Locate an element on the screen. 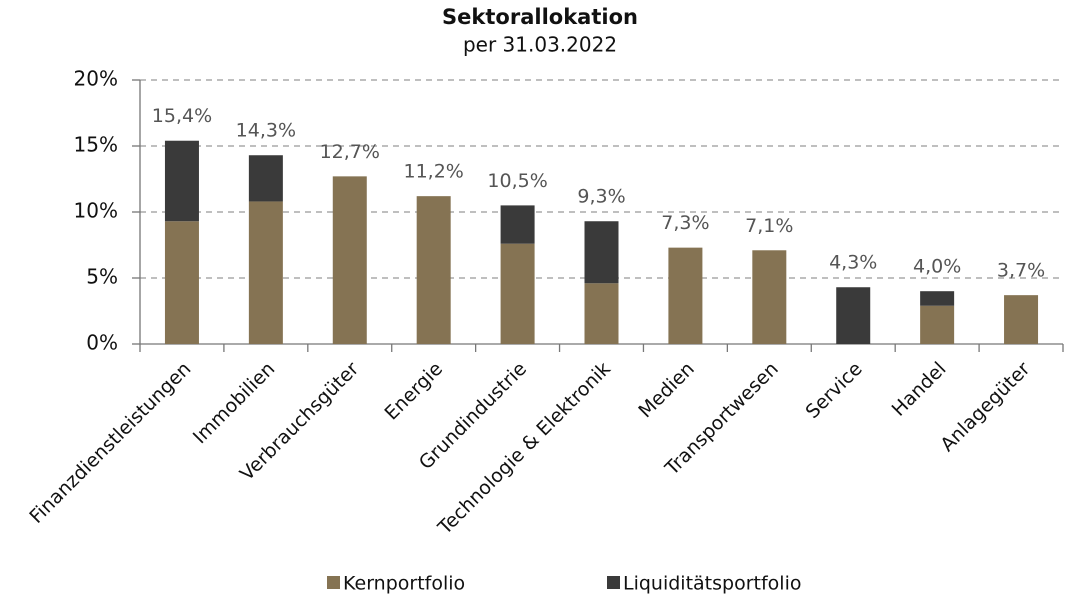  total-label: 4,0% is located at coordinates (937, 267).